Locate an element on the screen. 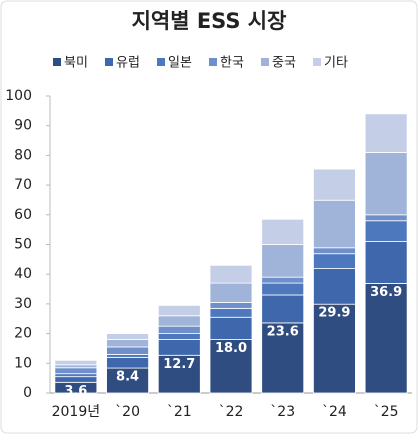 The height and width of the screenshot is (434, 418). y-tick-label: 20 is located at coordinates (23, 334).